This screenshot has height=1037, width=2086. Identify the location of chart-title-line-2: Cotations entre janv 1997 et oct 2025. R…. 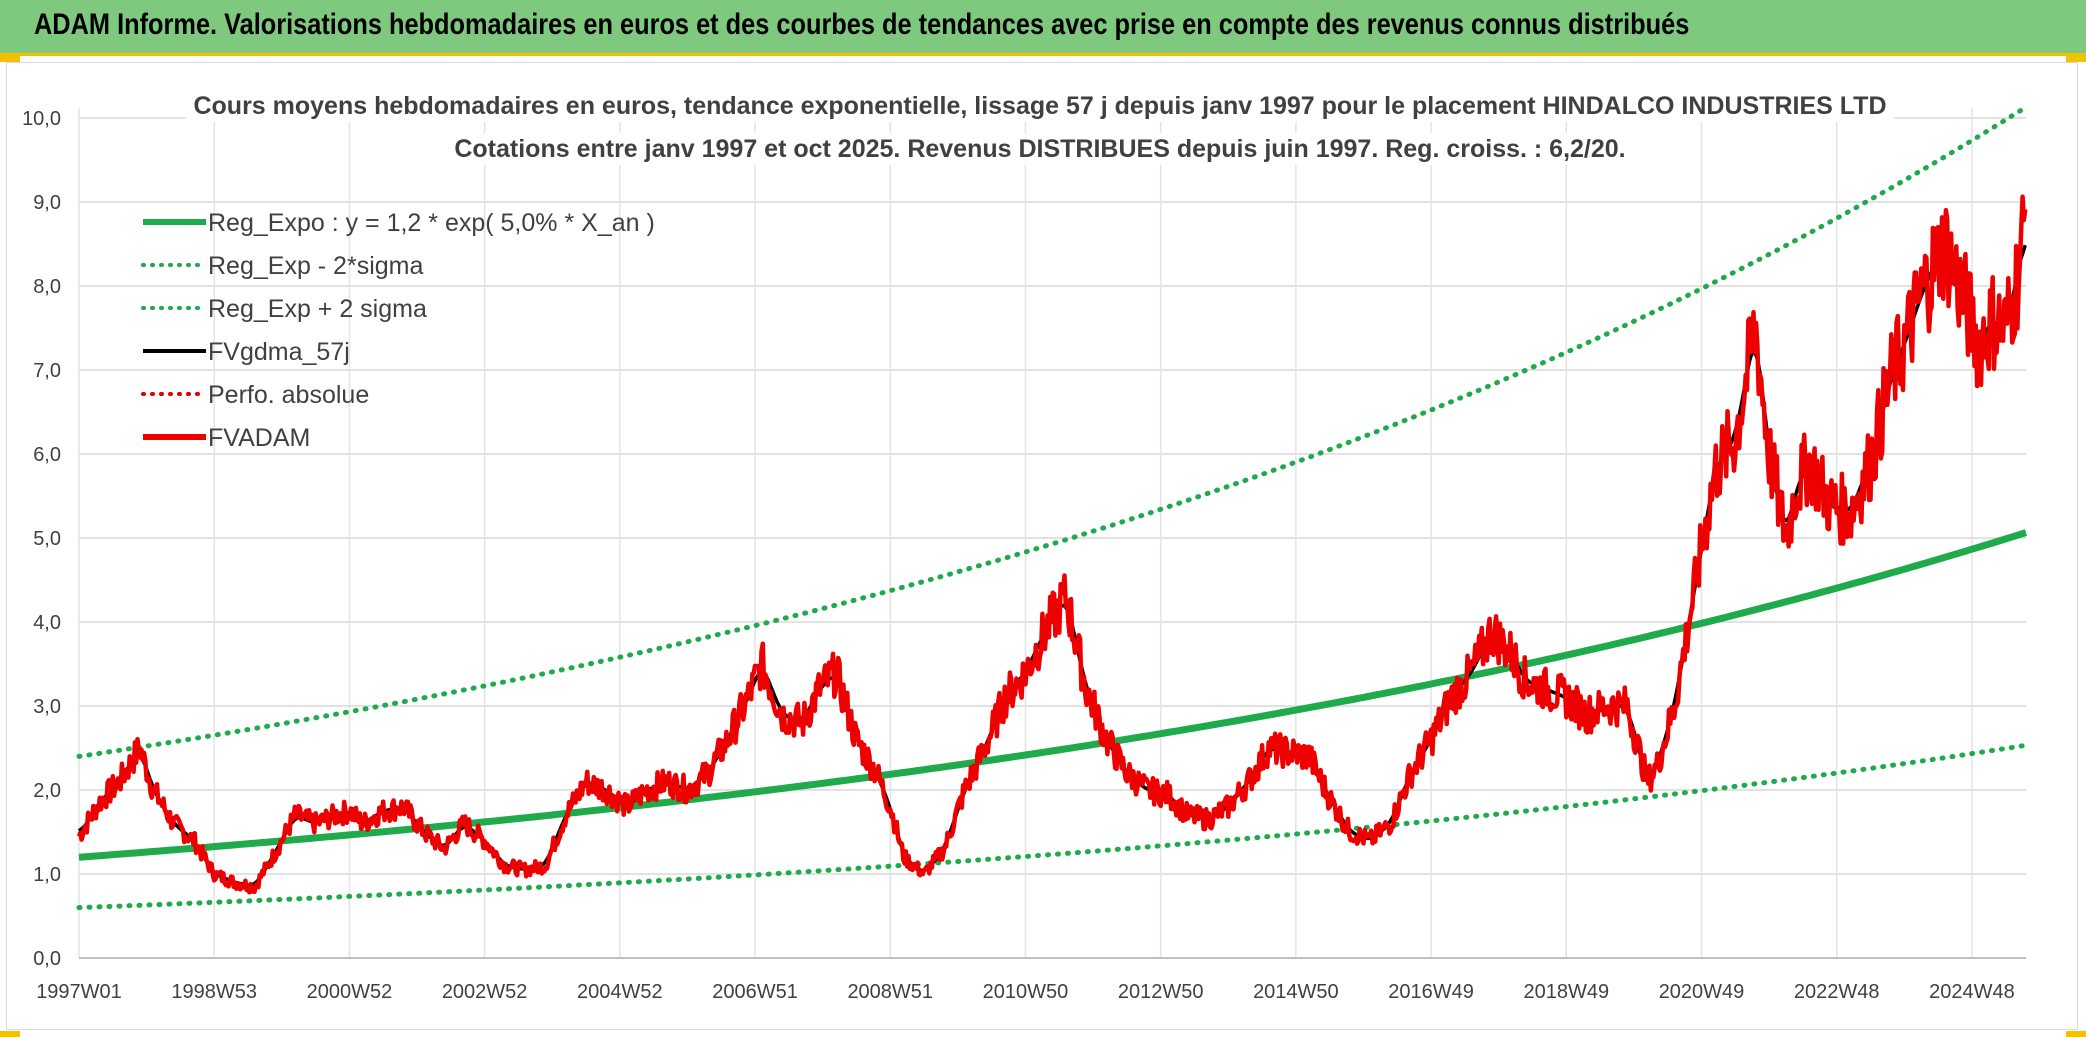
(1039, 149).